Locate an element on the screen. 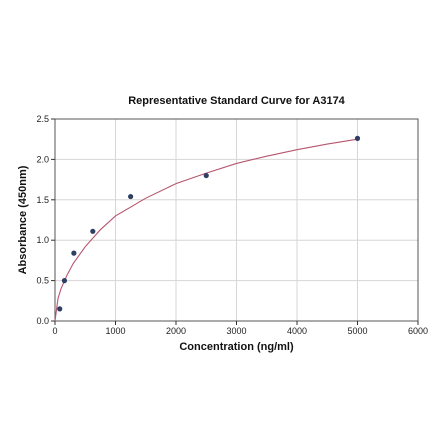 The image size is (440, 441). y-axis-label: Absorbance (450nm) is located at coordinates (23, 219).